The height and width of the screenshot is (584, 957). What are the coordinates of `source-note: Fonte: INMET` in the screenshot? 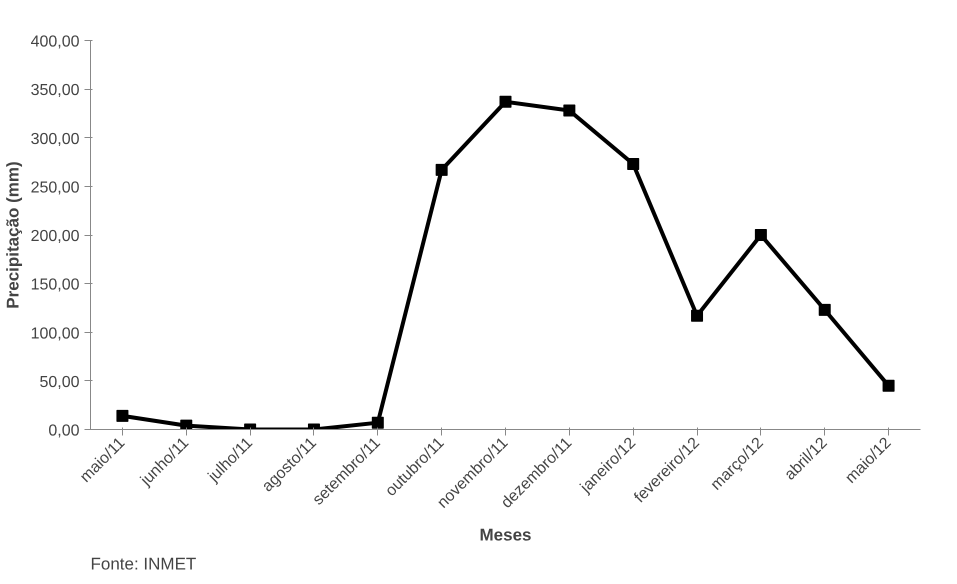 It's located at (143, 564).